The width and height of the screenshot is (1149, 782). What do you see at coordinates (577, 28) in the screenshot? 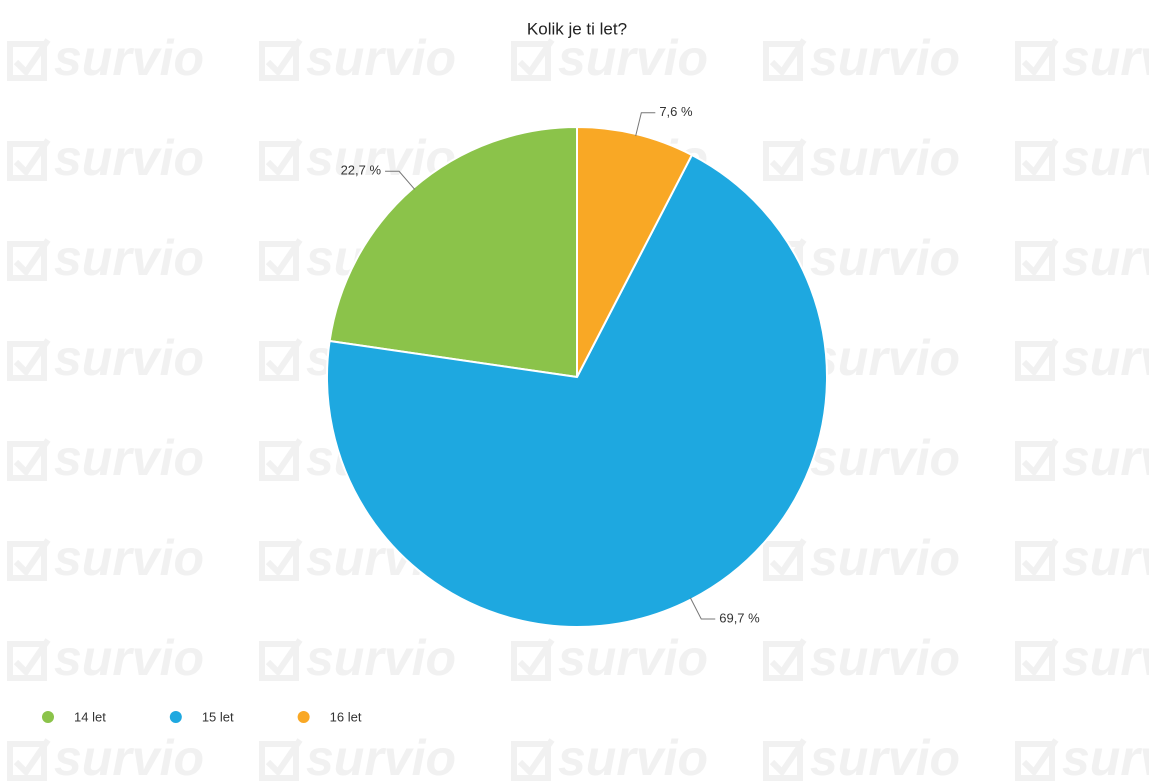
I see `chart-title: Kolik je ti let?` at bounding box center [577, 28].